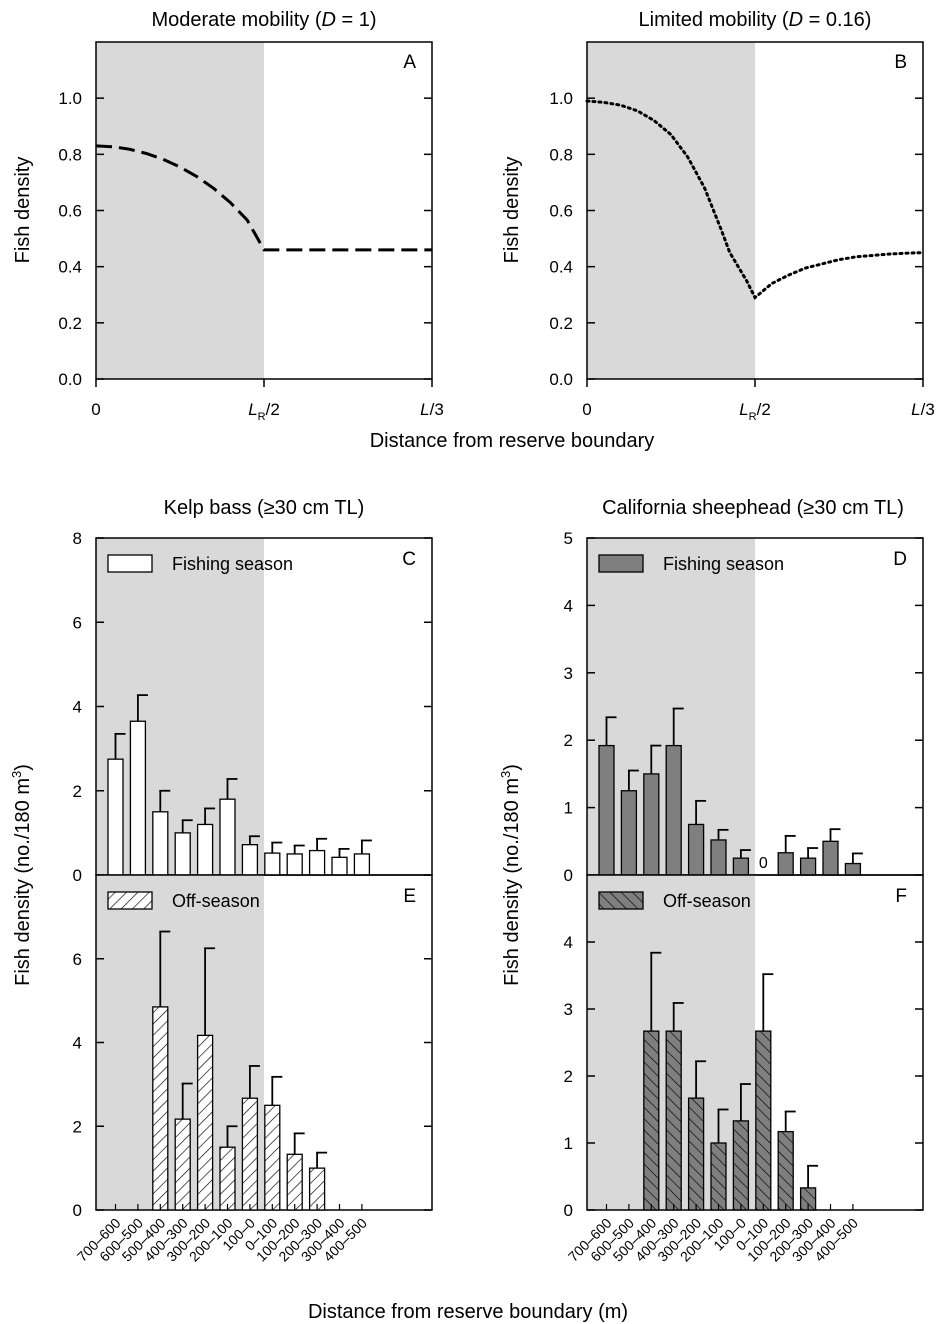  Describe the element at coordinates (409, 62) in the screenshot. I see `panel-letter: A` at that location.